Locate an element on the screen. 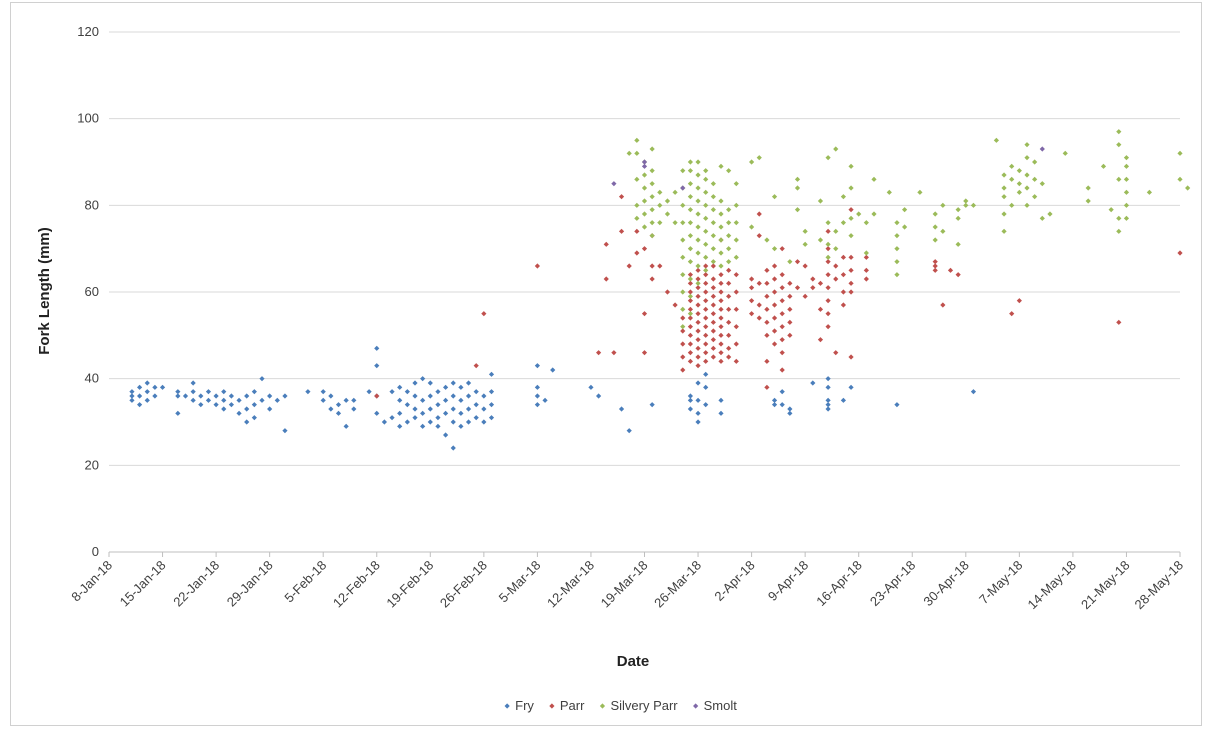  x-tick-label: 14-May-18 is located at coordinates (1051, 585).